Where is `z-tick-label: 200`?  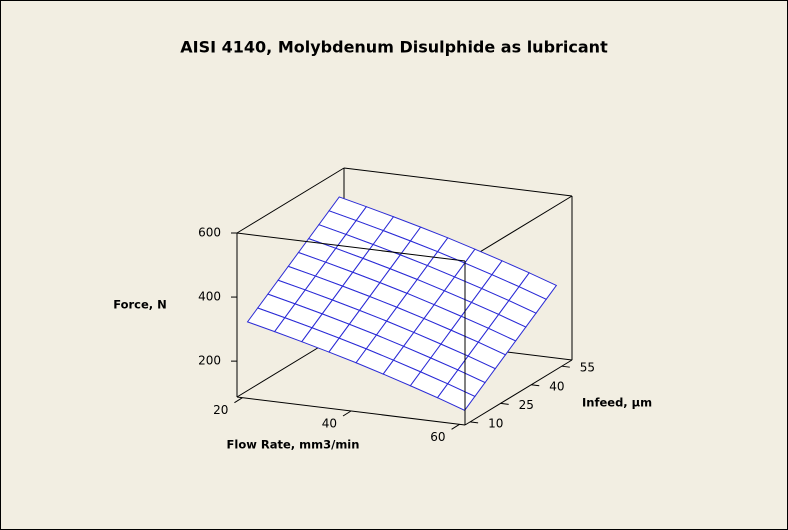 z-tick-label: 200 is located at coordinates (209, 361).